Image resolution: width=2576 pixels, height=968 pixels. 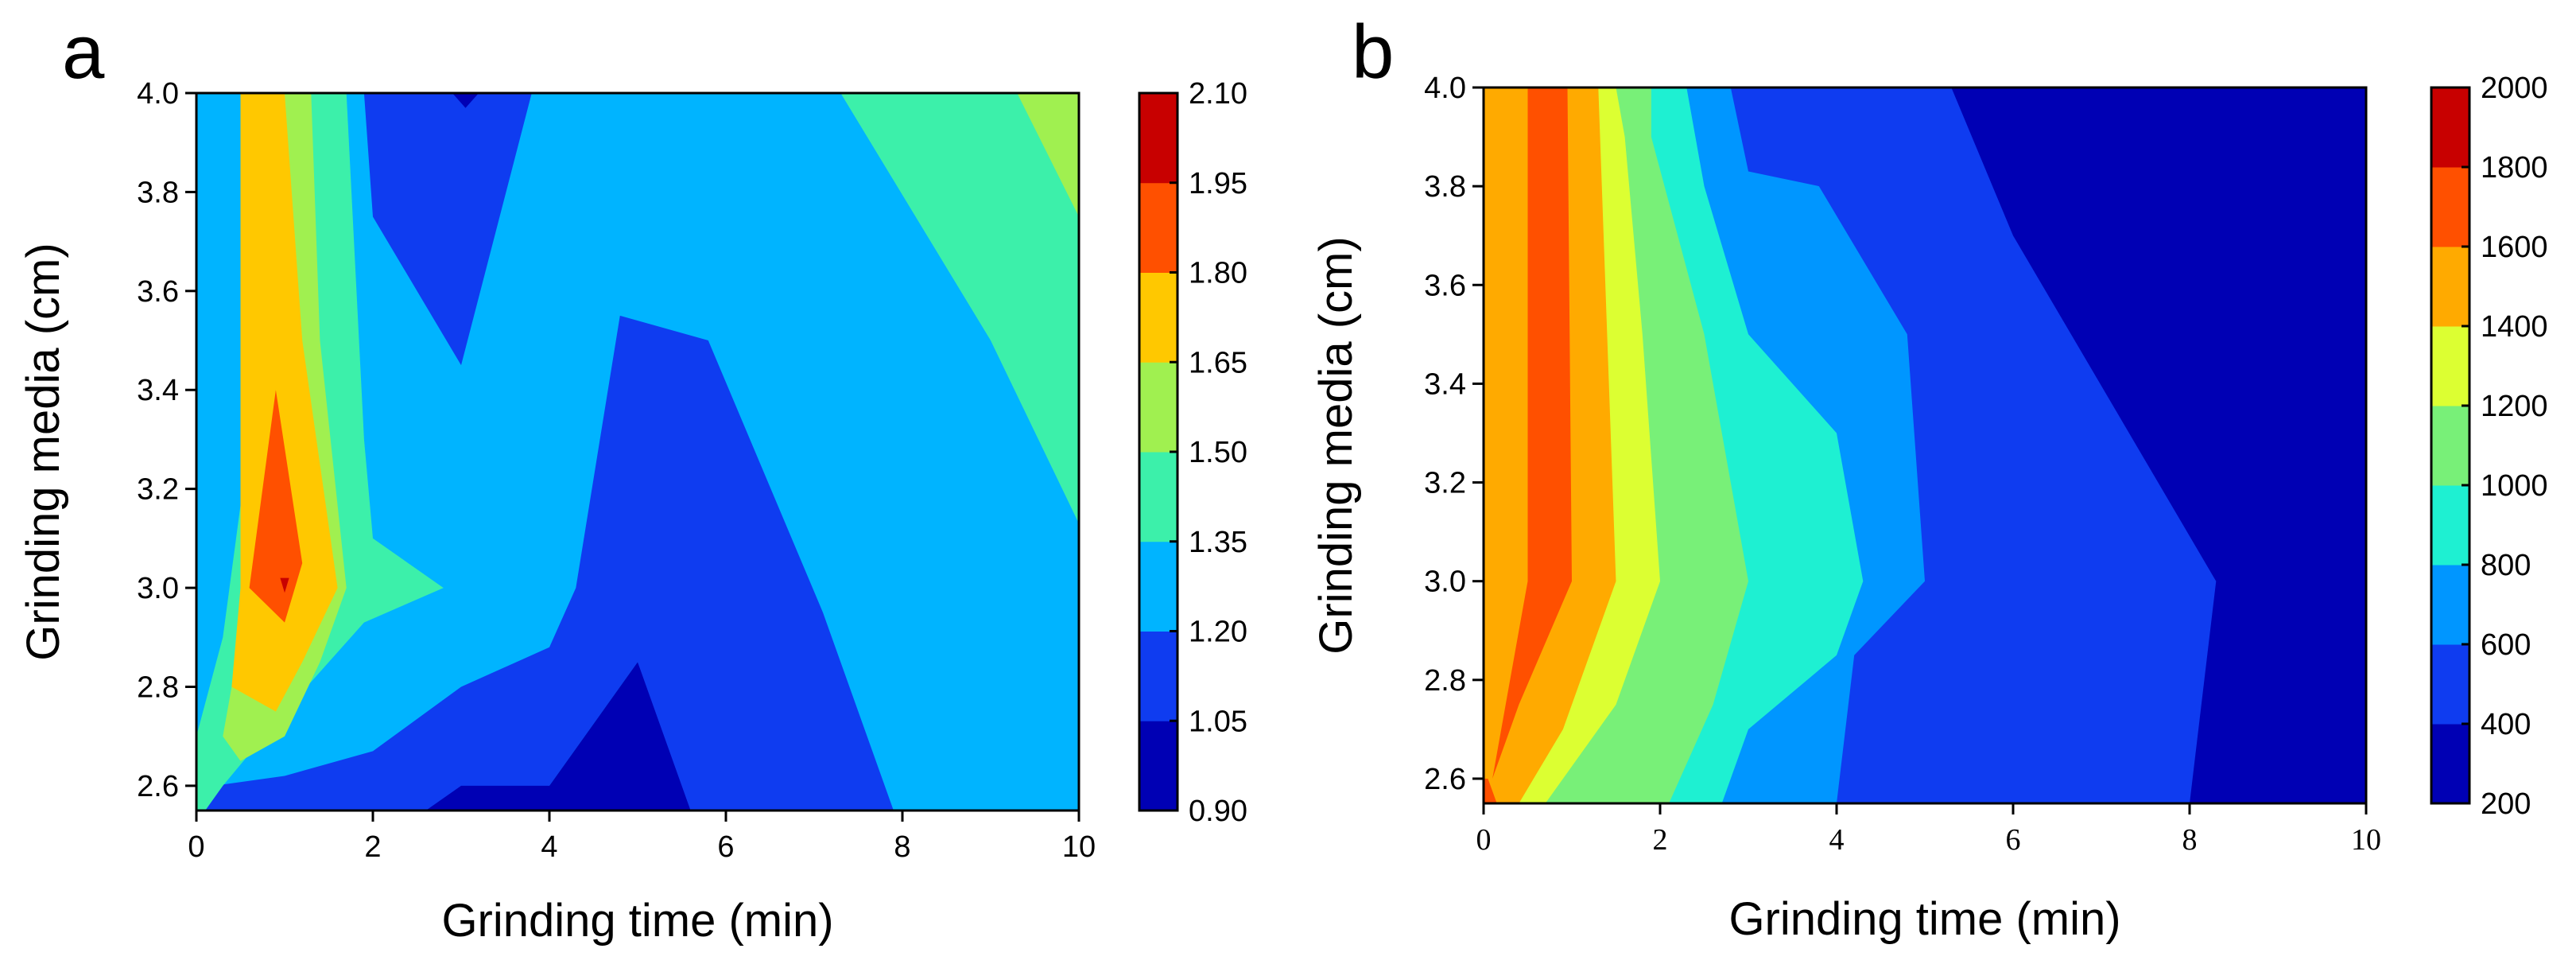 What do you see at coordinates (1336, 445) in the screenshot?
I see `y-axis-label-b: Grinding media (cm)` at bounding box center [1336, 445].